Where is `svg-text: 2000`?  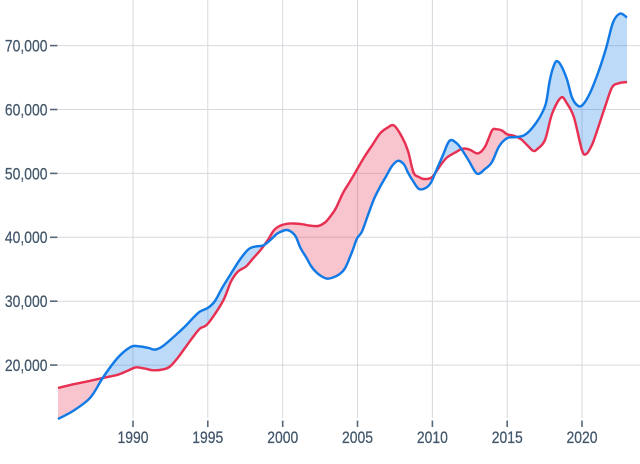 svg-text: 2000 is located at coordinates (282, 438).